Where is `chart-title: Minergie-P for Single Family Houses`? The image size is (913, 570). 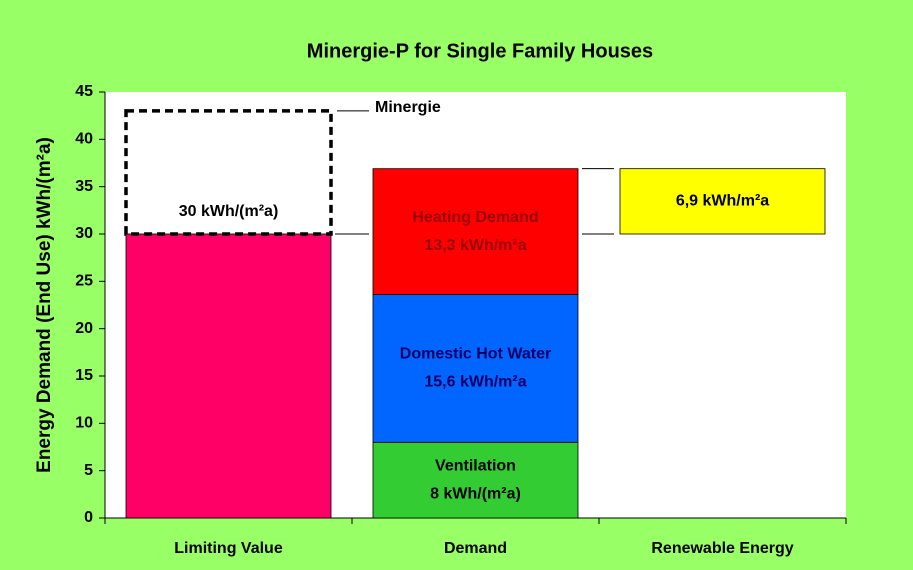
chart-title: Minergie-P for Single Family Houses is located at coordinates (480, 51).